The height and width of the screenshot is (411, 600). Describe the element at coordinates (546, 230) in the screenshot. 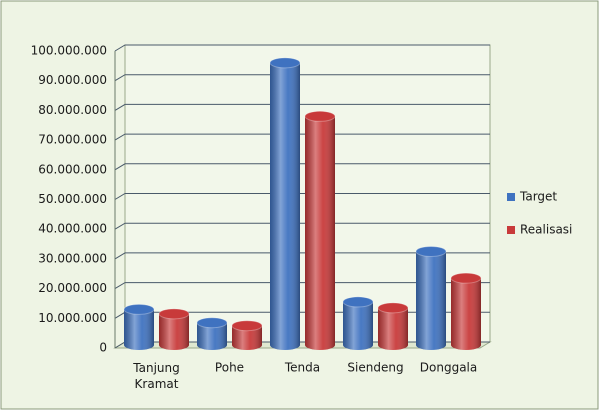

I see `legend-label: Realisasi` at that location.